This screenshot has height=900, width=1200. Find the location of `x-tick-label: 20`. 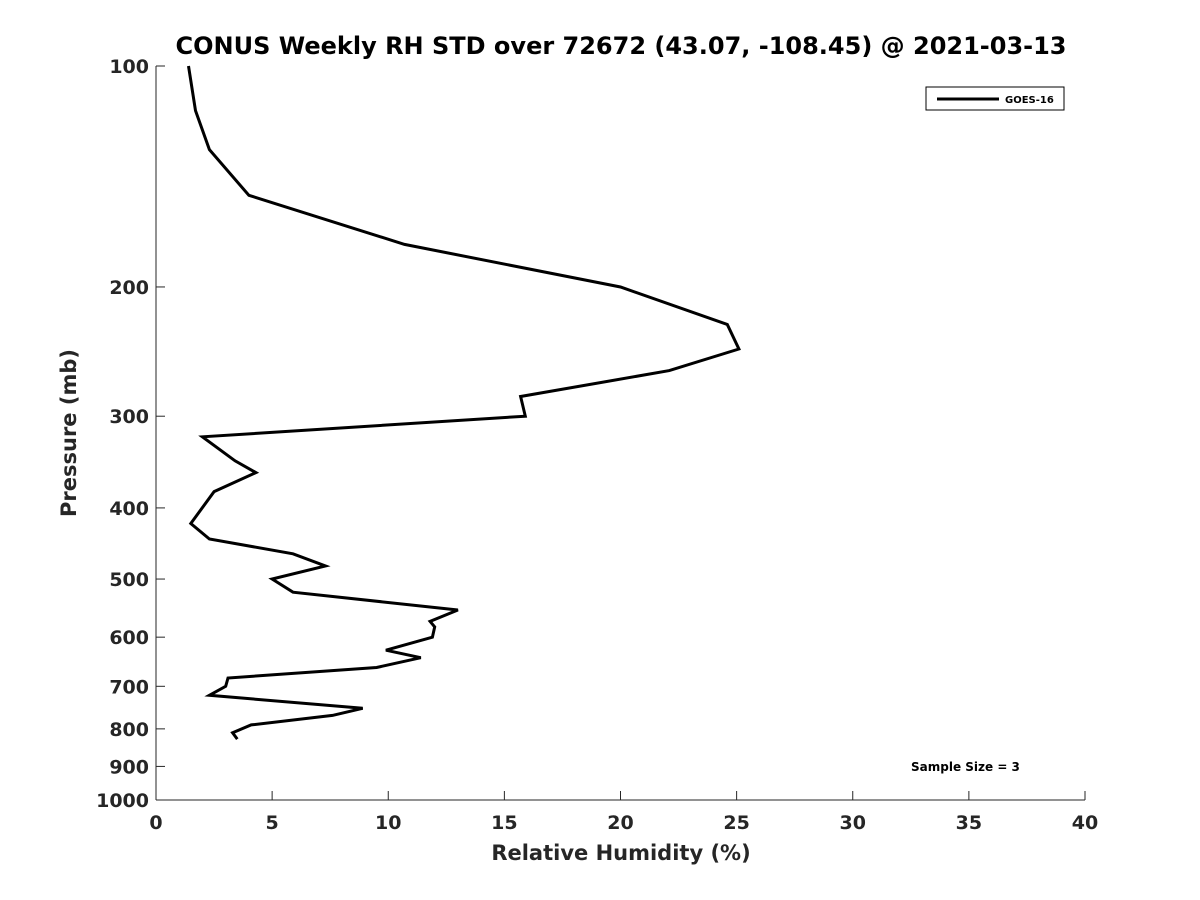

x-tick-label: 20 is located at coordinates (620, 823).